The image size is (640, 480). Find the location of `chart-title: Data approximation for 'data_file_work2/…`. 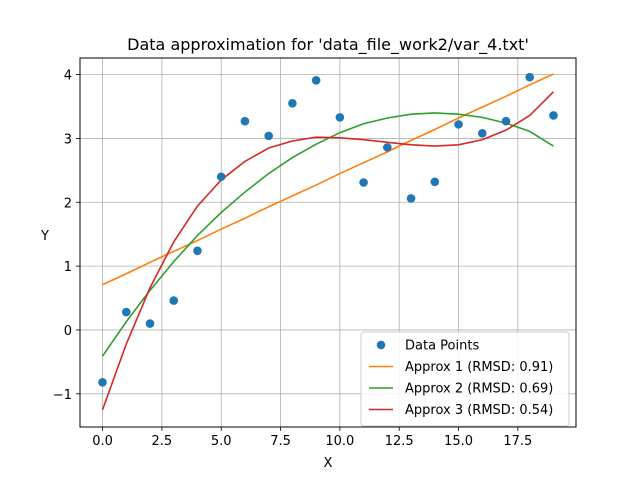

chart-title: Data approximation for 'data_file_work2/… is located at coordinates (328, 45).